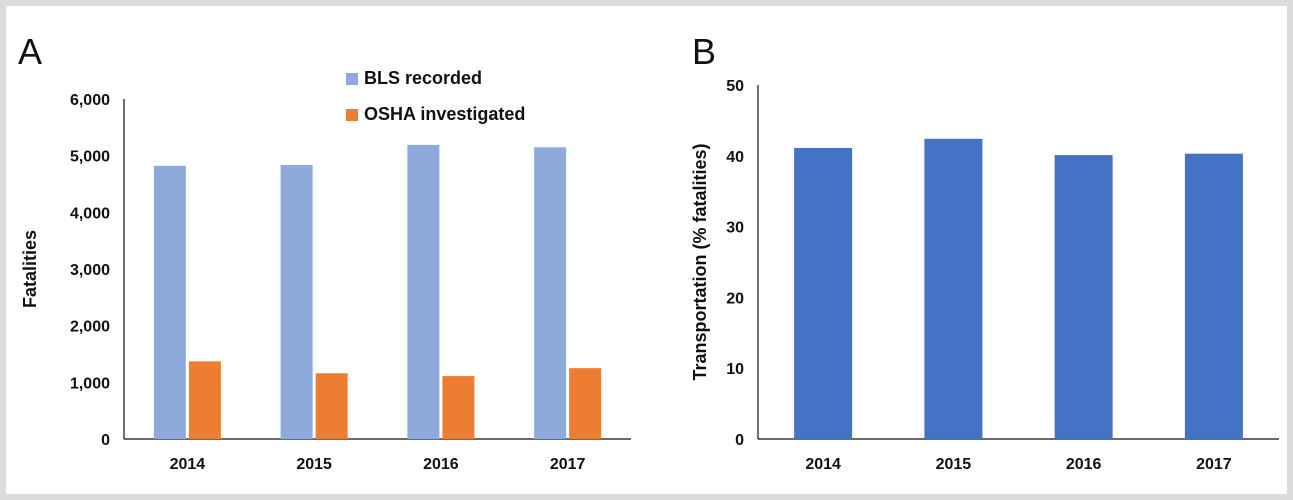 The width and height of the screenshot is (1293, 500). I want to click on bar-bls-recorded-2015, so click(296, 301).